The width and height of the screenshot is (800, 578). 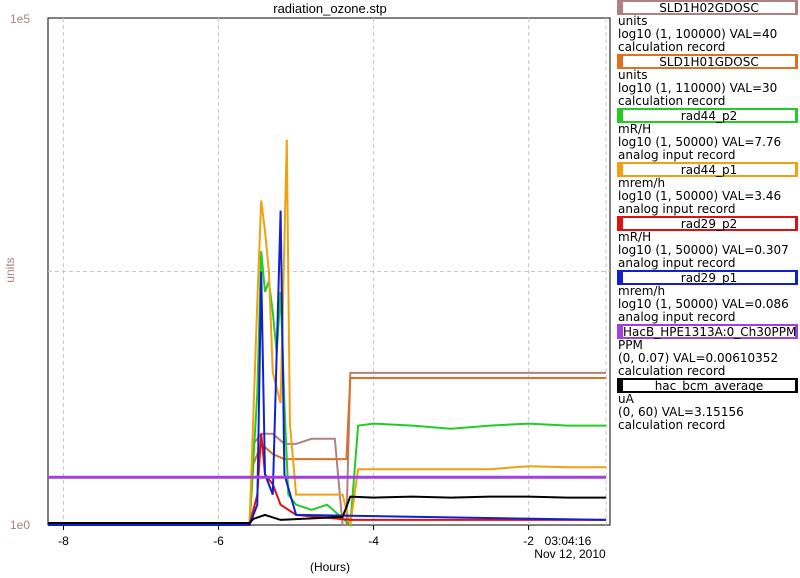 What do you see at coordinates (330, 567) in the screenshot?
I see `x-axis-label: (Hours)` at bounding box center [330, 567].